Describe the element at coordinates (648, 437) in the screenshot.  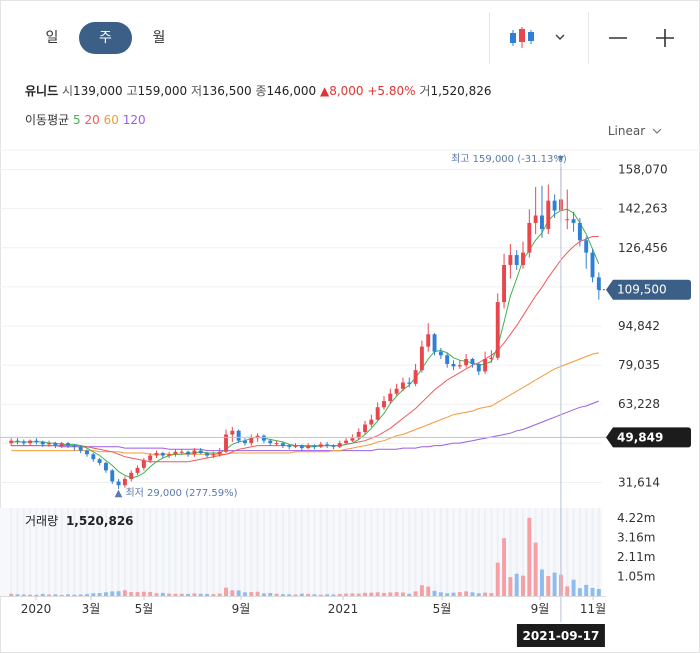
I see `crosshair-price-tag: 49,849` at that location.